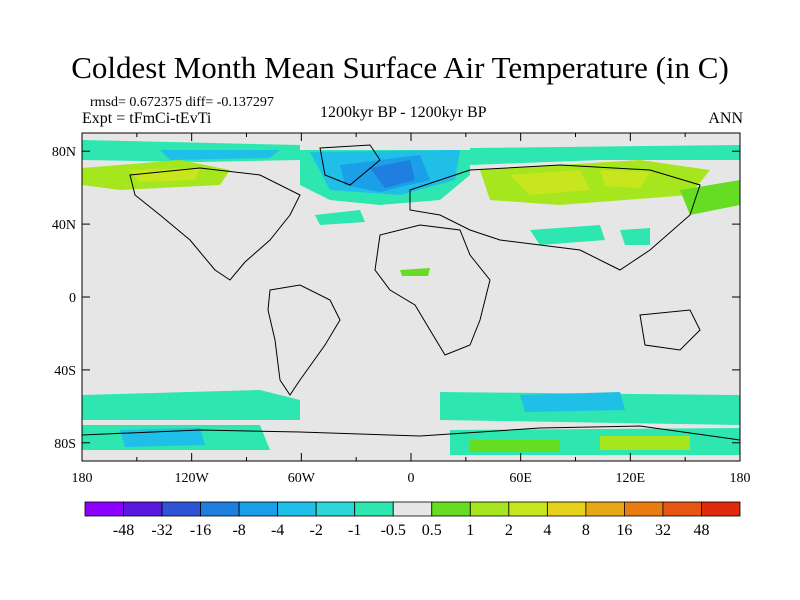 The width and height of the screenshot is (800, 600). What do you see at coordinates (403, 112) in the screenshot?
I see `period-label: 1200kyr BP - 1200kyr BP` at bounding box center [403, 112].